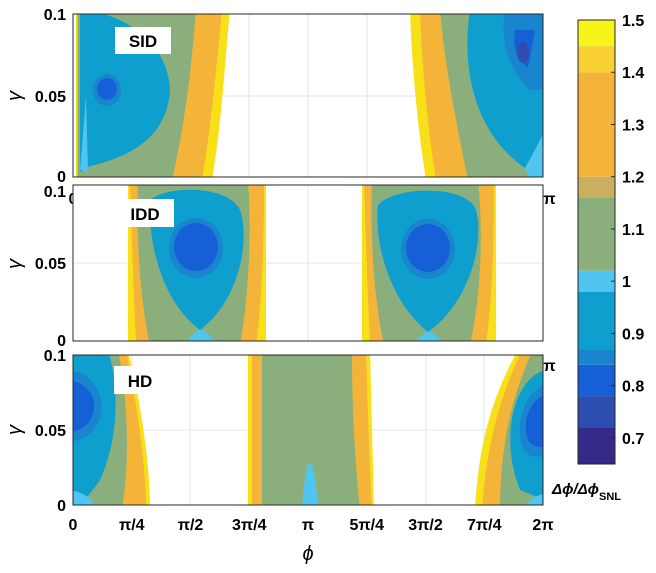  I want to click on colorbar-label: Δϕ/ΔϕSNL, so click(586, 492).